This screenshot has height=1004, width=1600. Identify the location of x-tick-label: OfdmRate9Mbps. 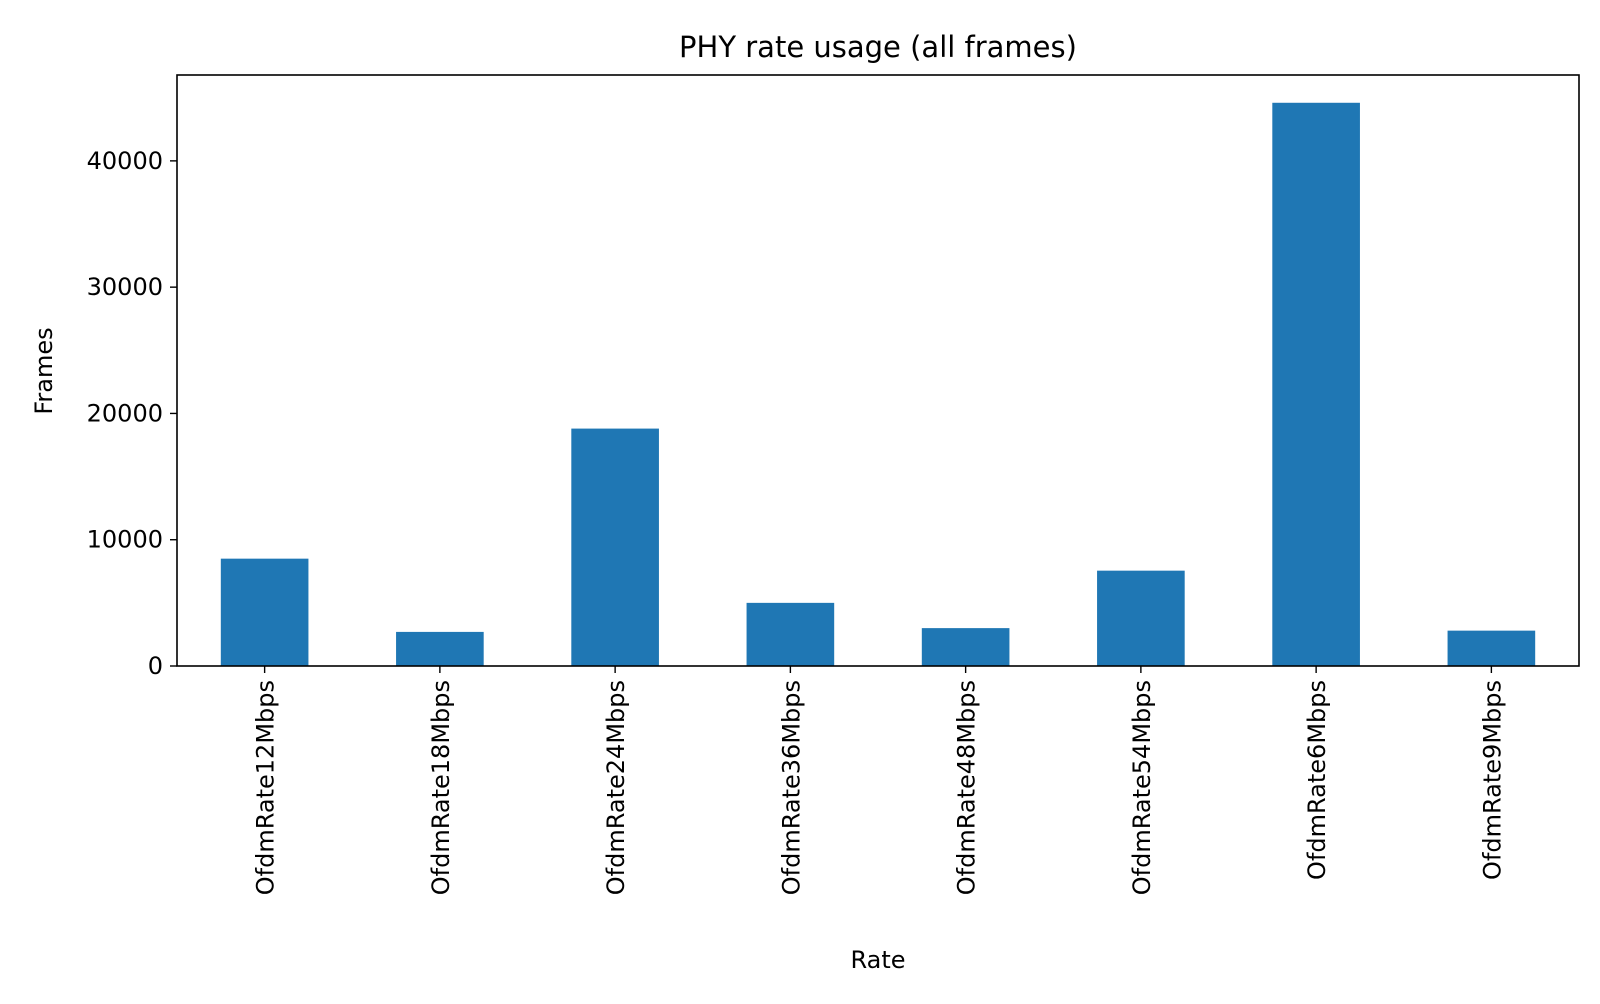
(1492, 780).